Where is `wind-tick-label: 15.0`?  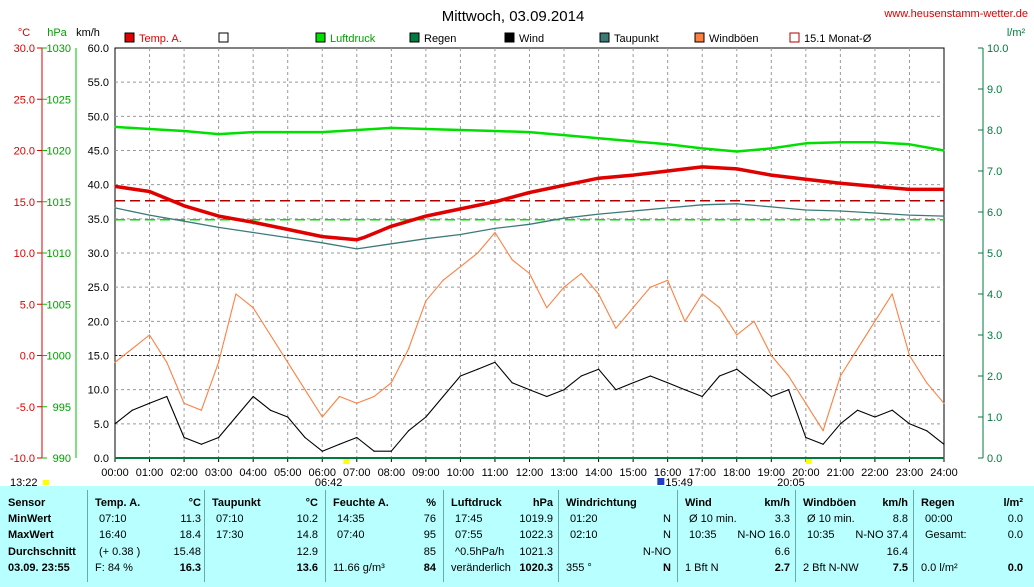 wind-tick-label: 15.0 is located at coordinates (98, 357).